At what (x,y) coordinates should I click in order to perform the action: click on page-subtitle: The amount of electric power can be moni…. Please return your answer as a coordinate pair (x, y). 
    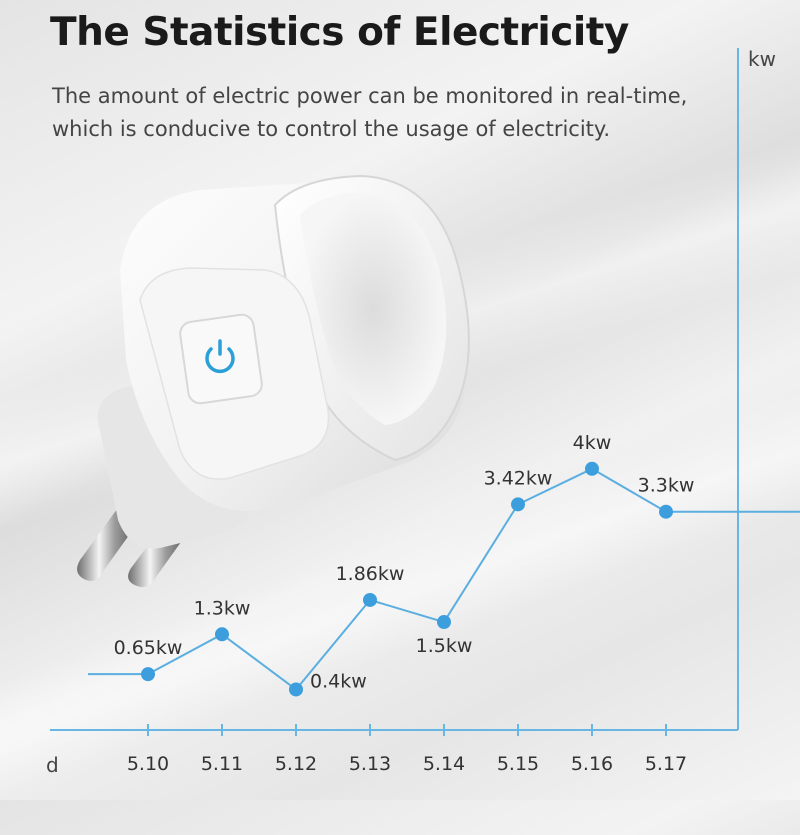
    Looking at the image, I should click on (392, 113).